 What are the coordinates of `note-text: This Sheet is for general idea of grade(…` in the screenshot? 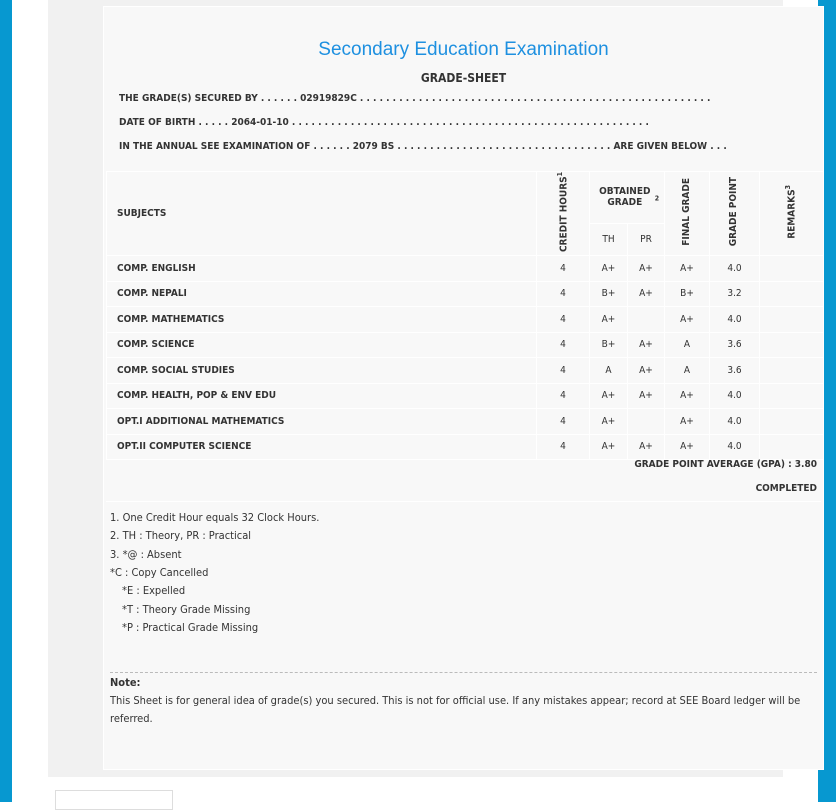 It's located at (455, 709).